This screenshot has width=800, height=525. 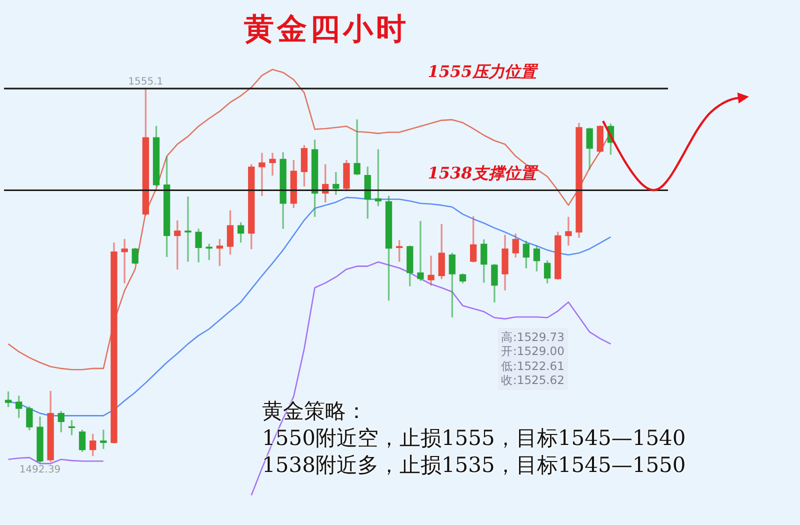 What do you see at coordinates (146, 82) in the screenshot?
I see `annotation: 1555.1` at bounding box center [146, 82].